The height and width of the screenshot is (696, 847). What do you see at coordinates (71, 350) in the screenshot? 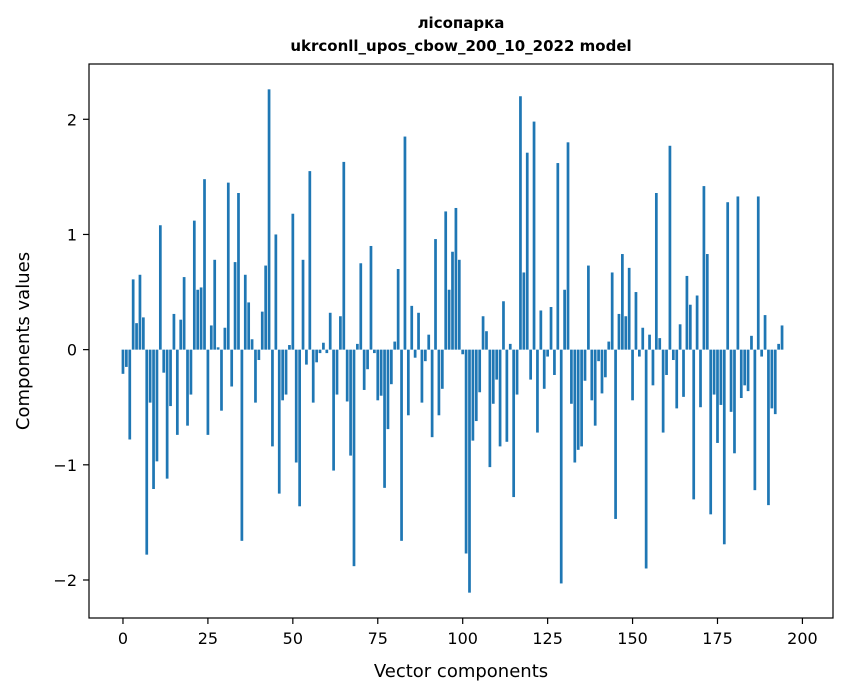
I see `y-axis: −2 −1 0 1 2` at bounding box center [71, 350].